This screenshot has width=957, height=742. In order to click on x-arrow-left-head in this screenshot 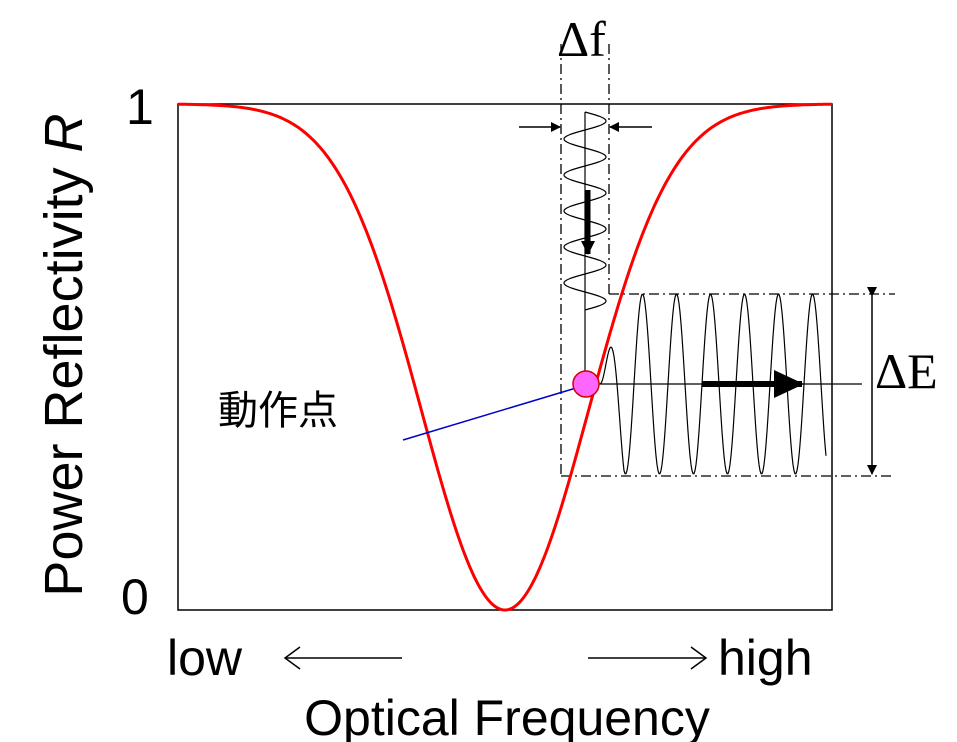, I will do `click(292, 658)`.